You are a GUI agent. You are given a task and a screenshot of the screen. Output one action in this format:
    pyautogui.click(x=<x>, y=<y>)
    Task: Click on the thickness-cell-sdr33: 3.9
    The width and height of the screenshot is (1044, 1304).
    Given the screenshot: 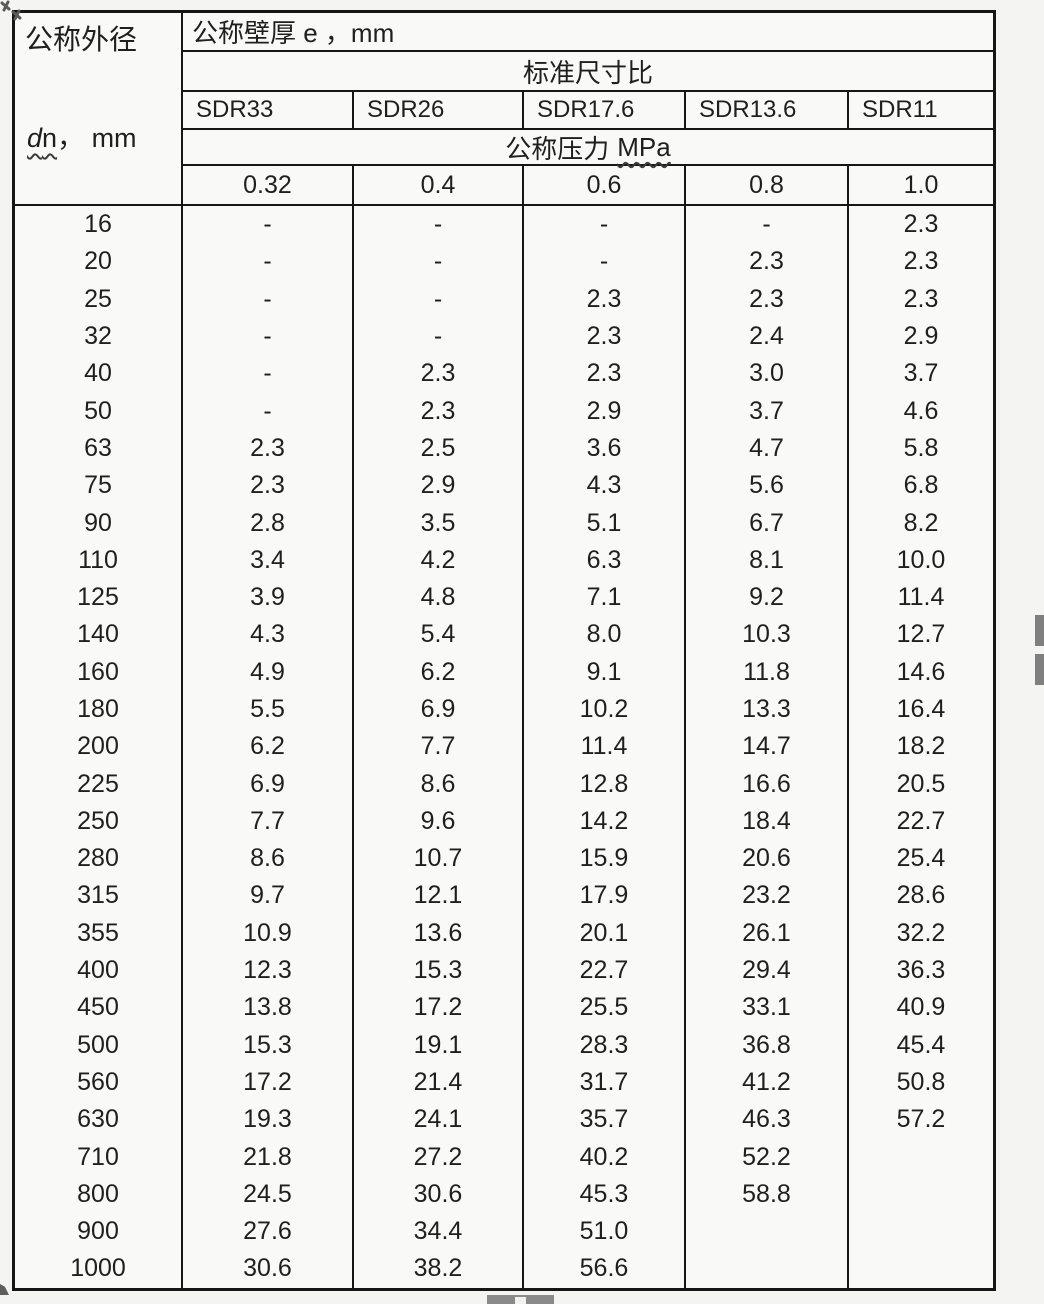 What is the action you would take?
    pyautogui.click(x=268, y=597)
    